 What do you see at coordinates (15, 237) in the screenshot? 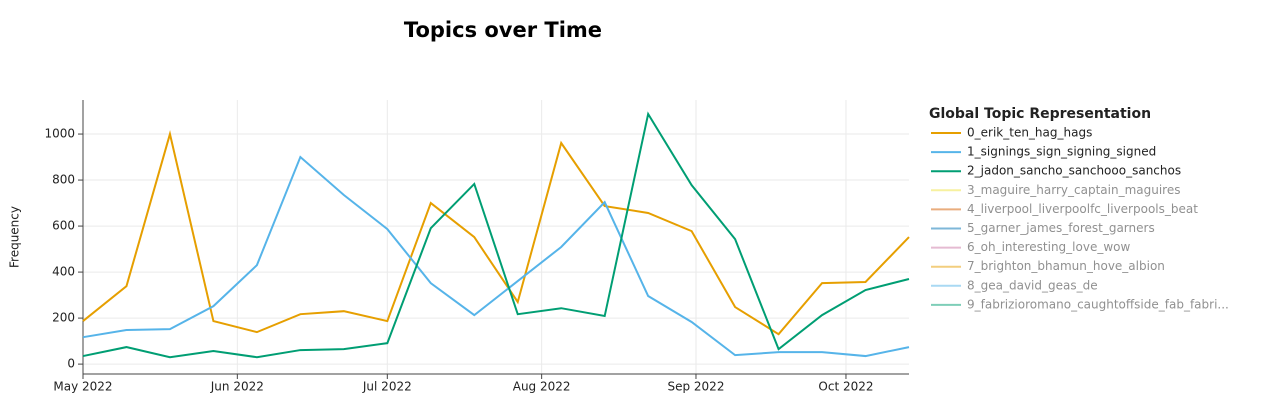
I see `y-axis-label: Frequency` at bounding box center [15, 237].